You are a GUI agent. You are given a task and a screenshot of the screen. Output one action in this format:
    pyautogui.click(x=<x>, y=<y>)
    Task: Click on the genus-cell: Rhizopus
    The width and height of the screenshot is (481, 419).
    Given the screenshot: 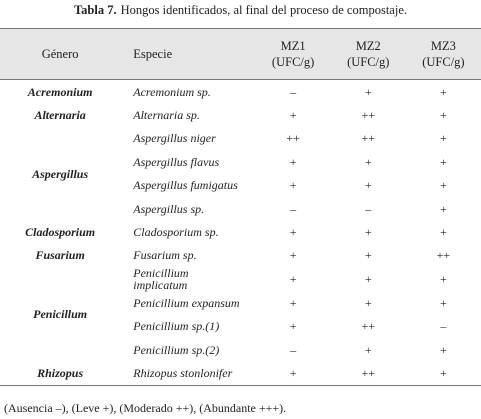 What is the action you would take?
    pyautogui.click(x=60, y=372)
    